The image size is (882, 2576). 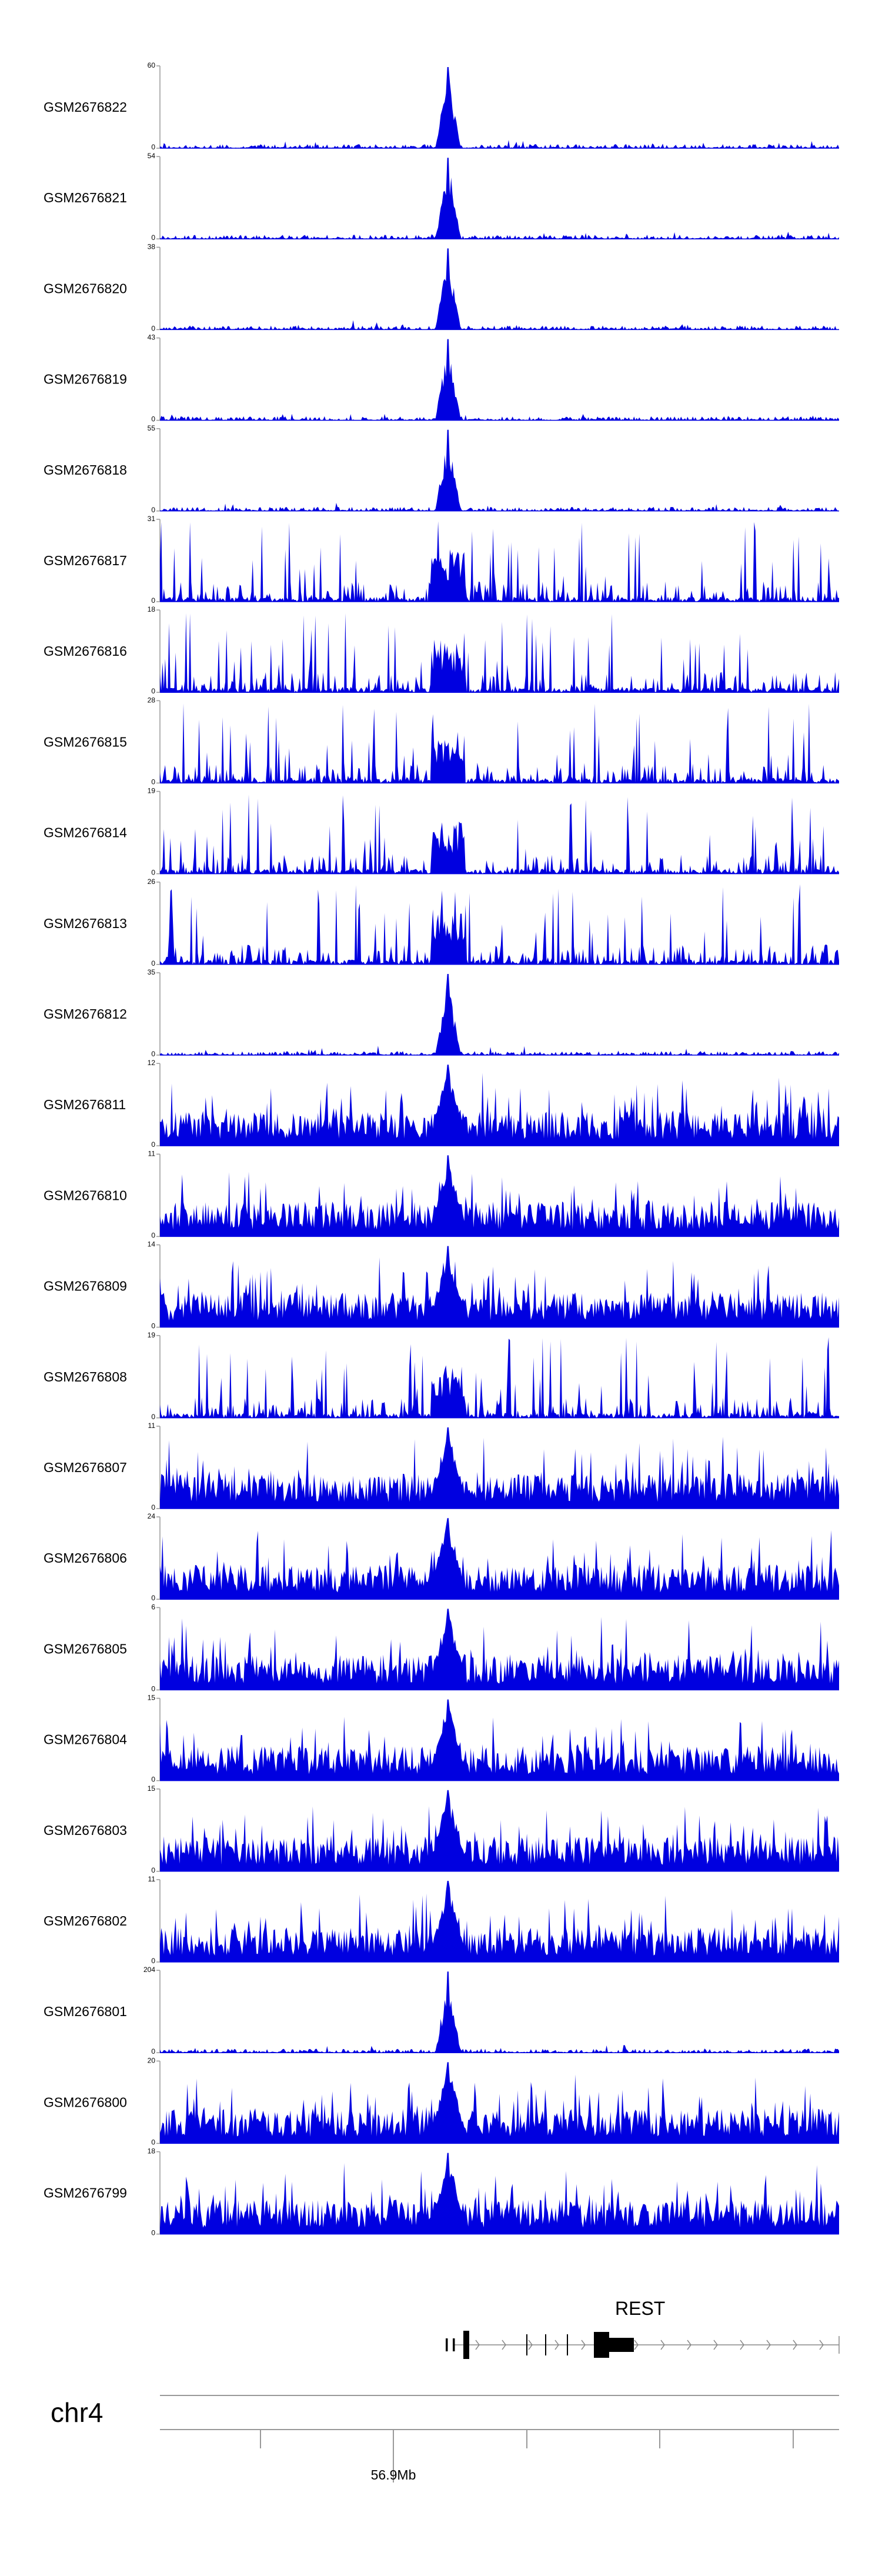 I want to click on track-GSM2676814: GSM2676814 19 0, so click(x=441, y=832).